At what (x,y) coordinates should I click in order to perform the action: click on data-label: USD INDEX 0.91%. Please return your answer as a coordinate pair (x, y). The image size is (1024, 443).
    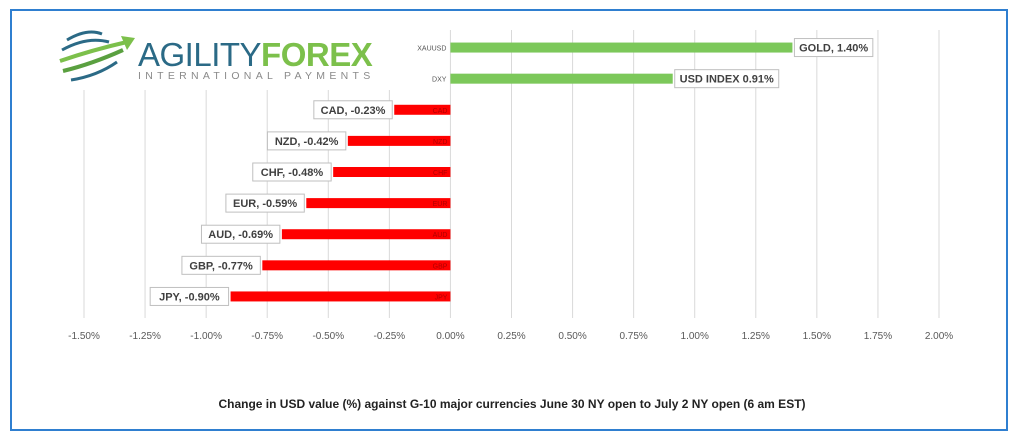
    Looking at the image, I should click on (727, 80).